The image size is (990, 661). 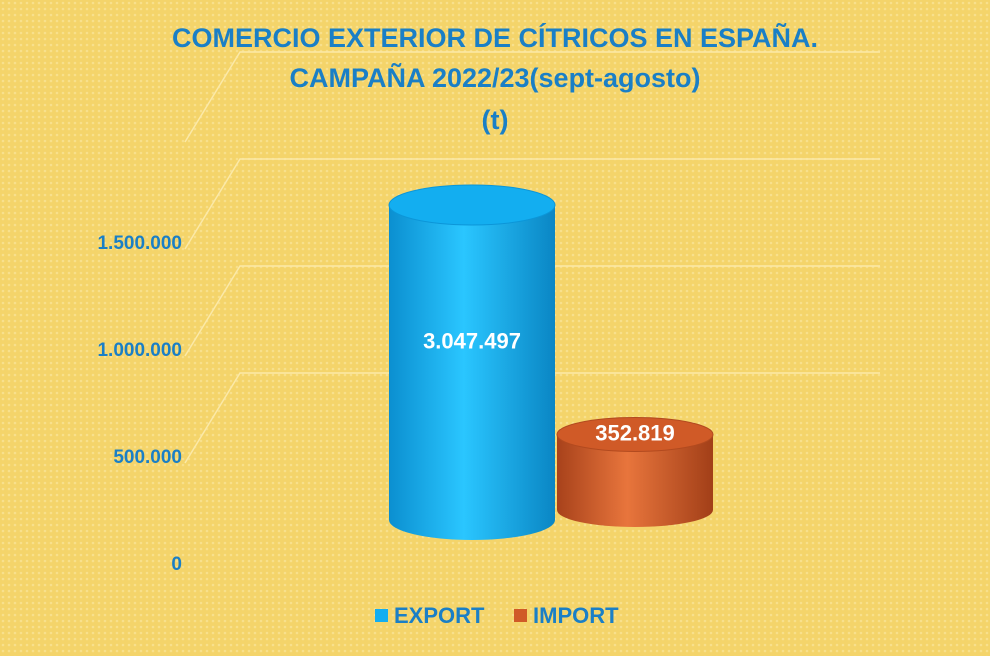 I want to click on y-tick-label: 1.500.000, so click(x=139, y=243).